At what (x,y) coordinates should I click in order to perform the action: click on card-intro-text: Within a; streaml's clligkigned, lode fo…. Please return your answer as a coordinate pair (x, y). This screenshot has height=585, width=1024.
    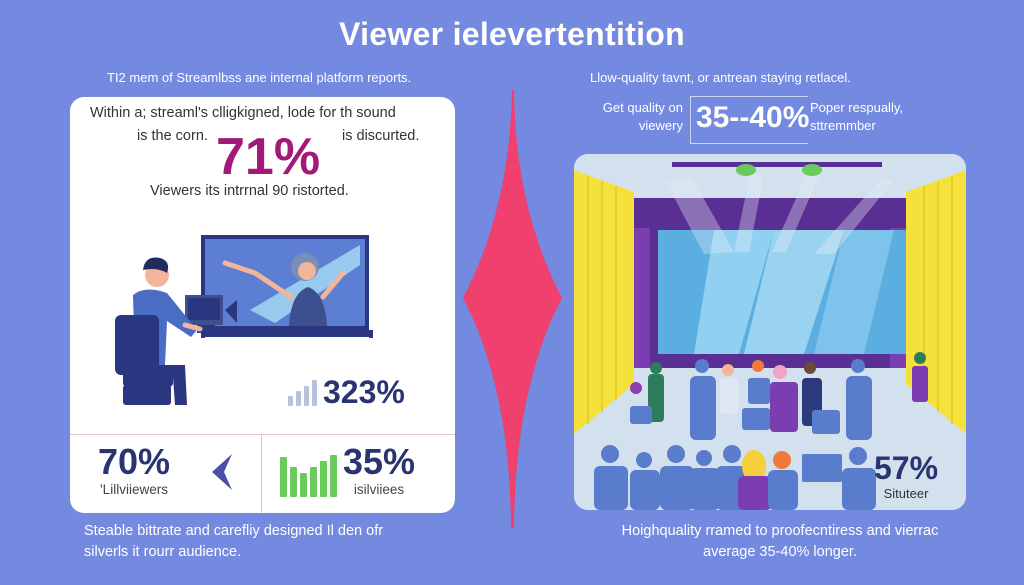
    Looking at the image, I should click on (243, 113).